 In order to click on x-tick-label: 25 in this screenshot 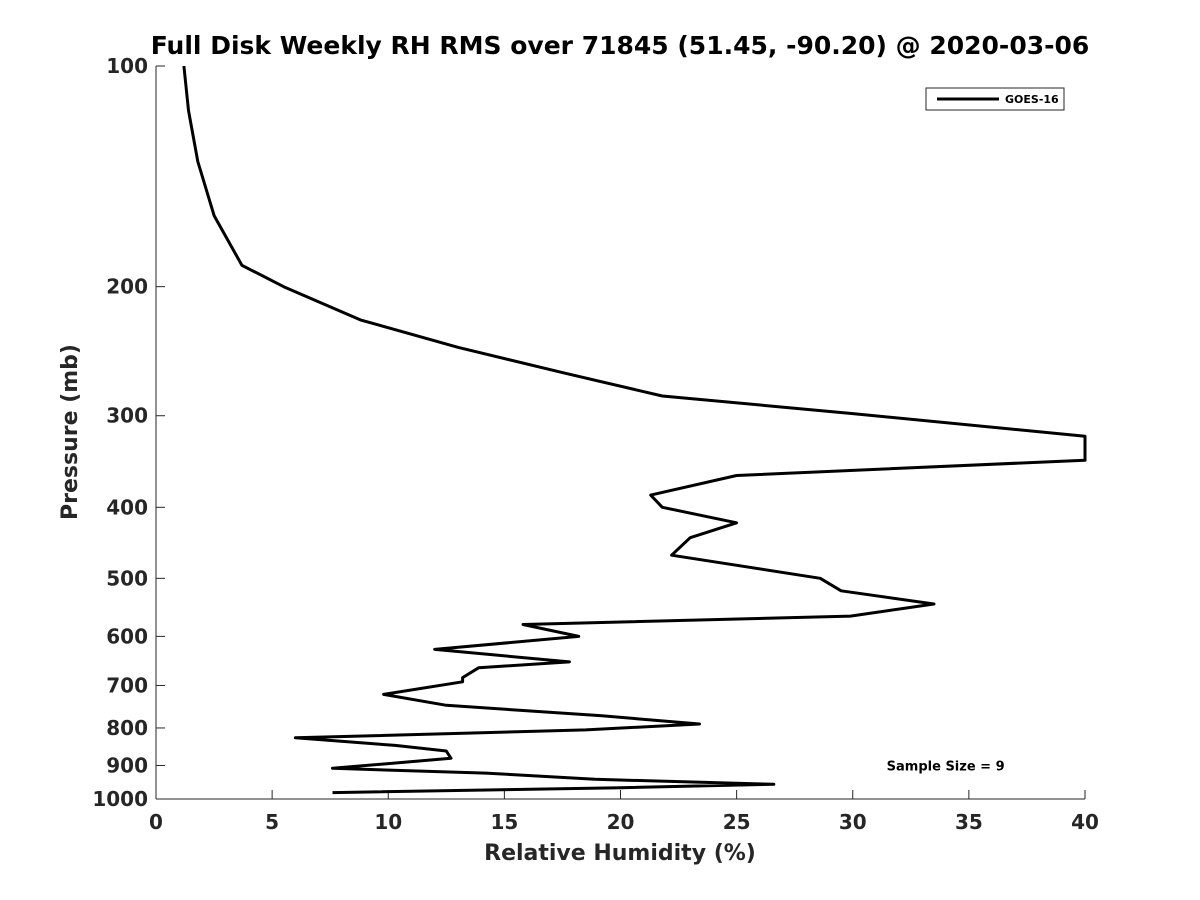, I will do `click(737, 822)`.